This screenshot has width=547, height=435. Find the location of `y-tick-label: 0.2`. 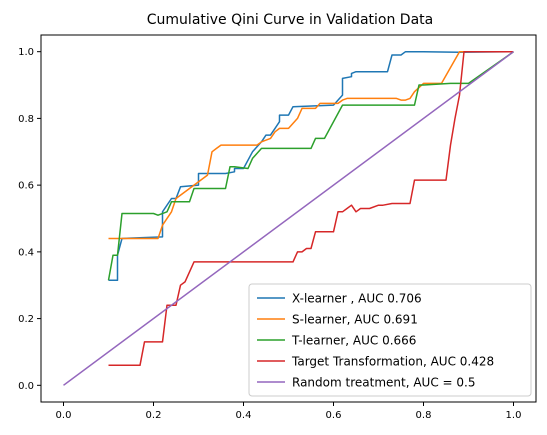

y-tick-label: 0.2 is located at coordinates (26, 319).